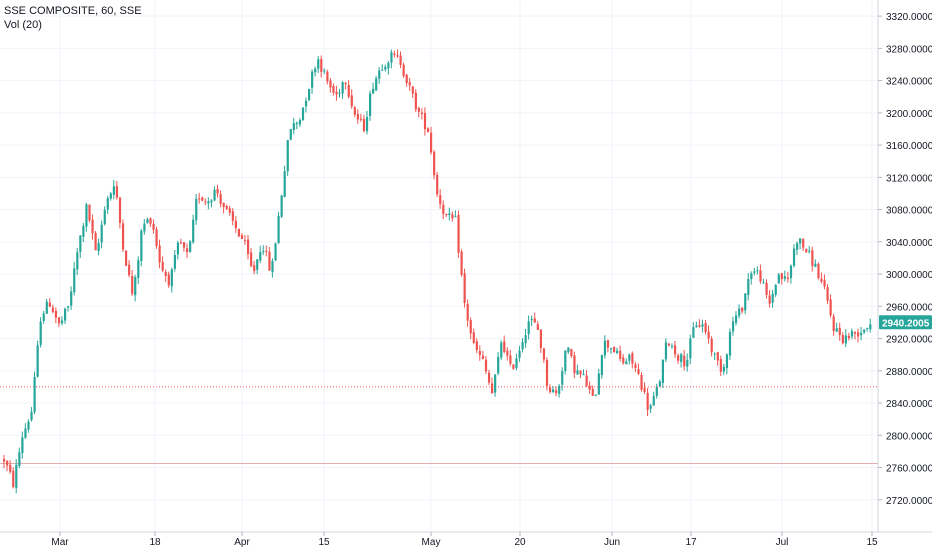 The image size is (932, 555). I want to click on x-tick-label: Mar, so click(60, 542).